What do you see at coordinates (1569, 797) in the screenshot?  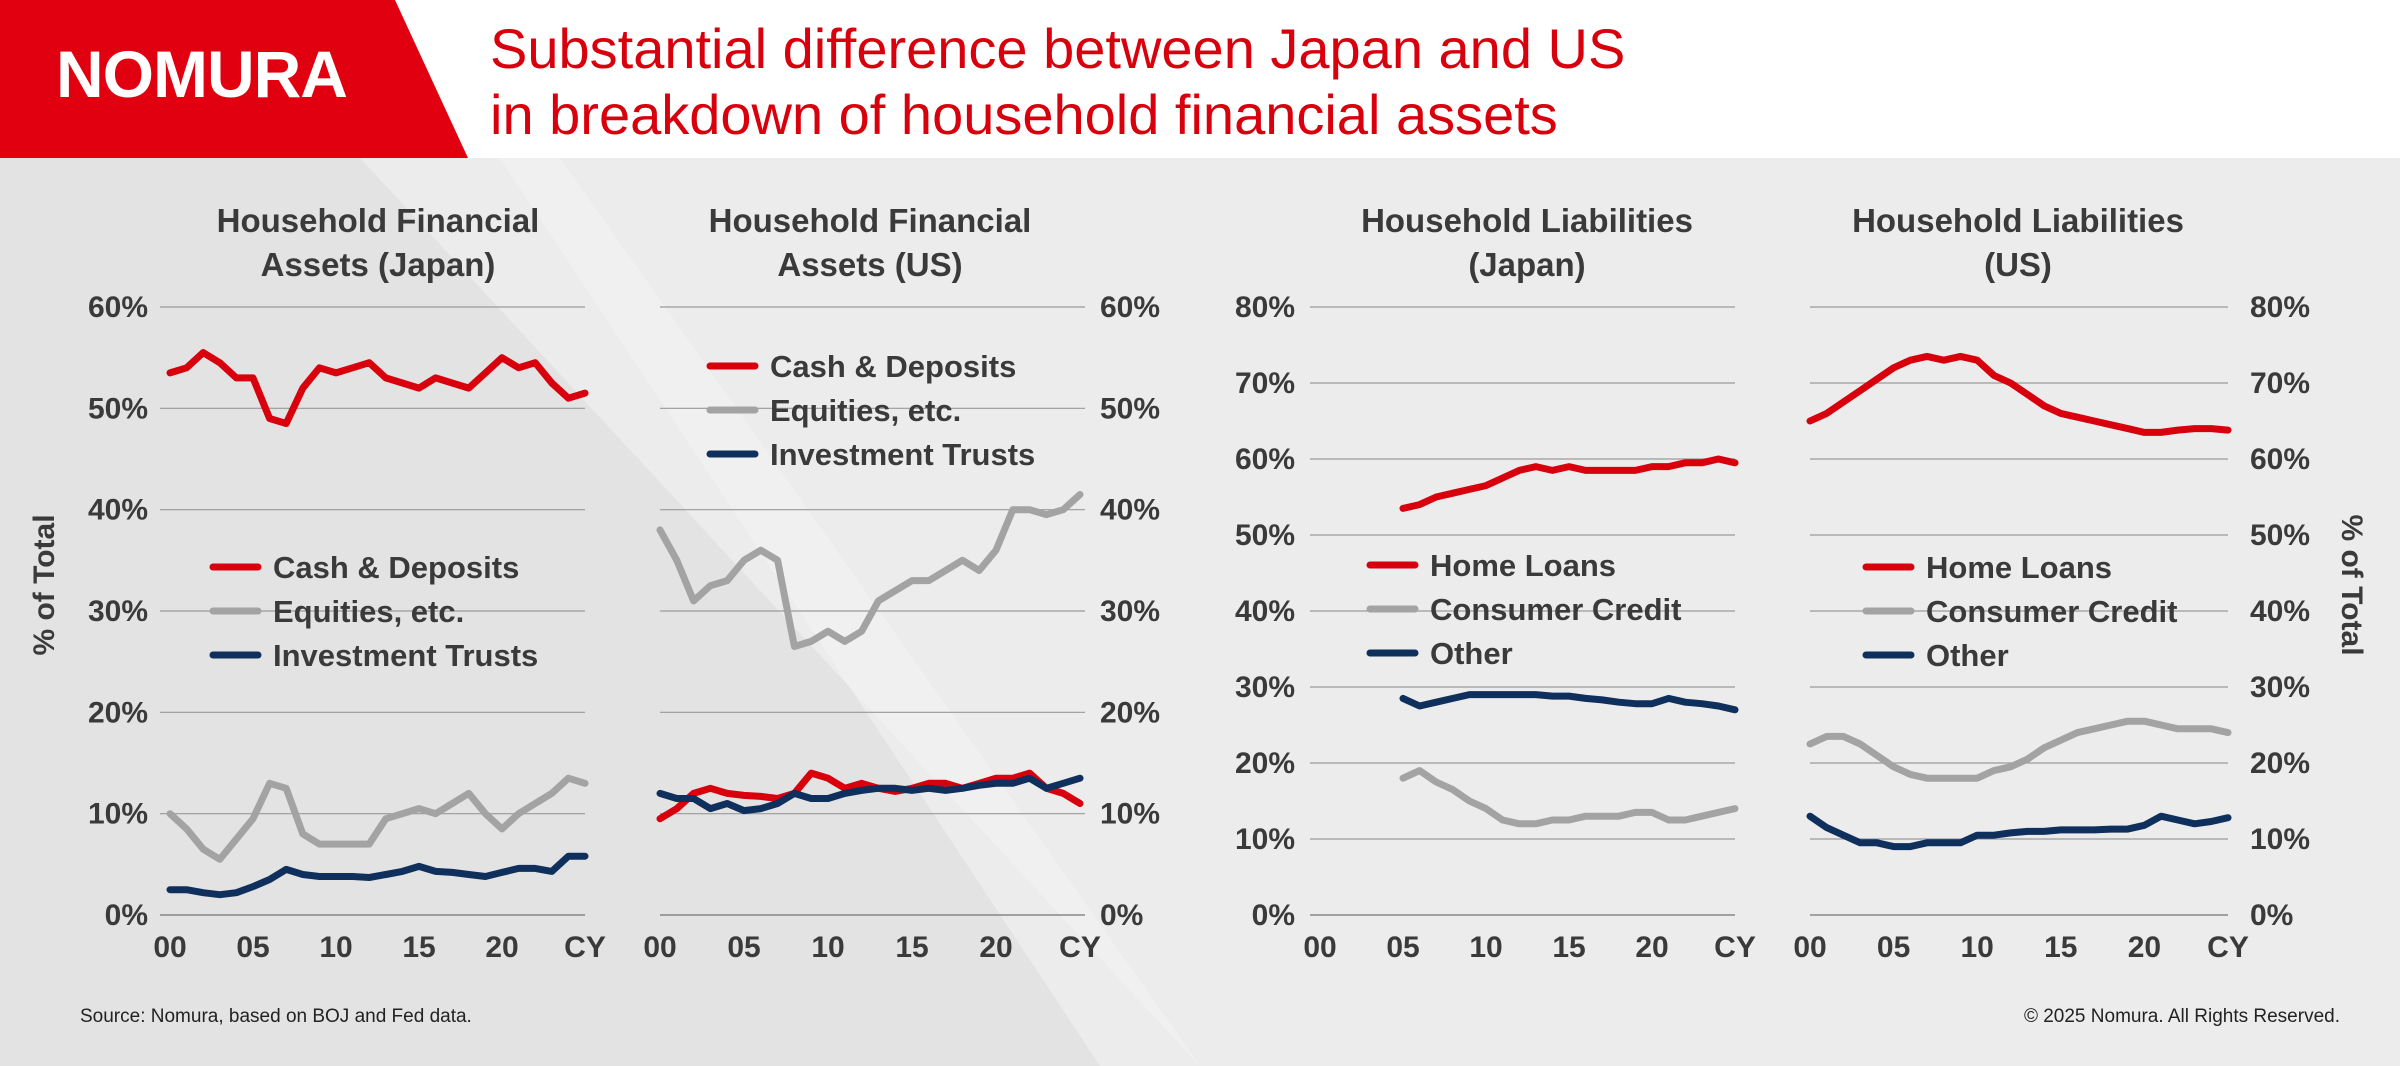 I see `liab_japan-series-consumer-credit` at bounding box center [1569, 797].